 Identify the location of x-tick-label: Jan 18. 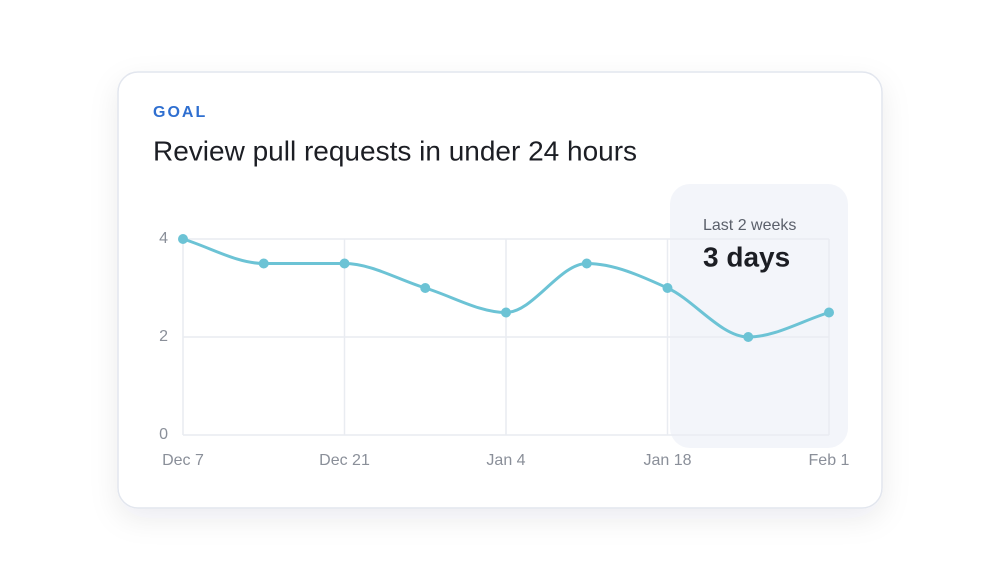
(667, 460).